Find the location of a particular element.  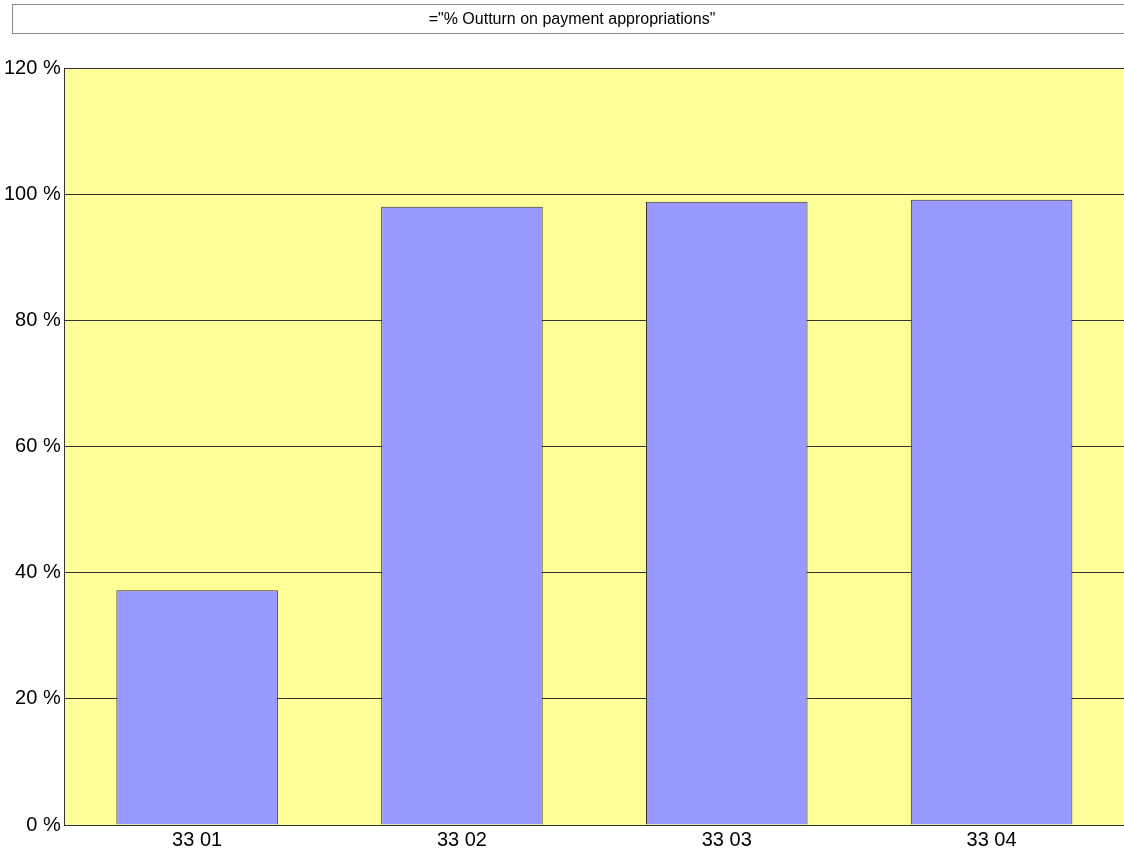

x-tick-label: 33 04 is located at coordinates (991, 838).